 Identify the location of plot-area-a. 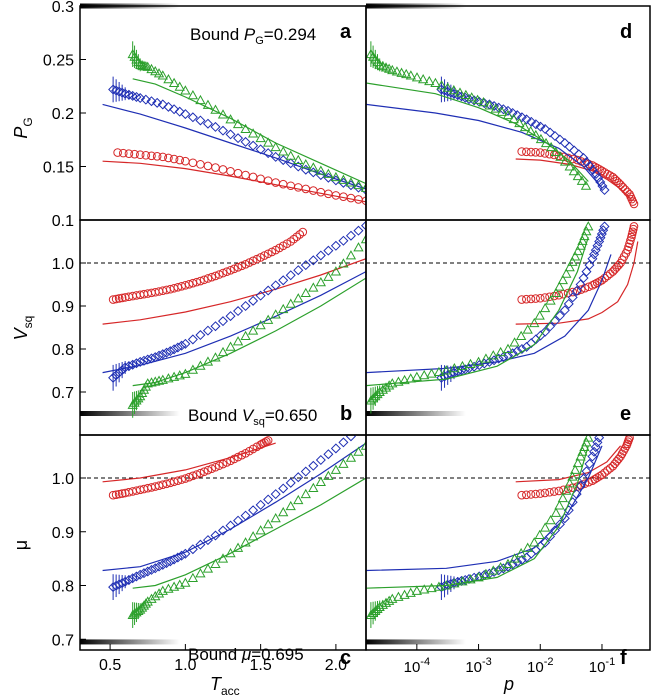
(234, 123).